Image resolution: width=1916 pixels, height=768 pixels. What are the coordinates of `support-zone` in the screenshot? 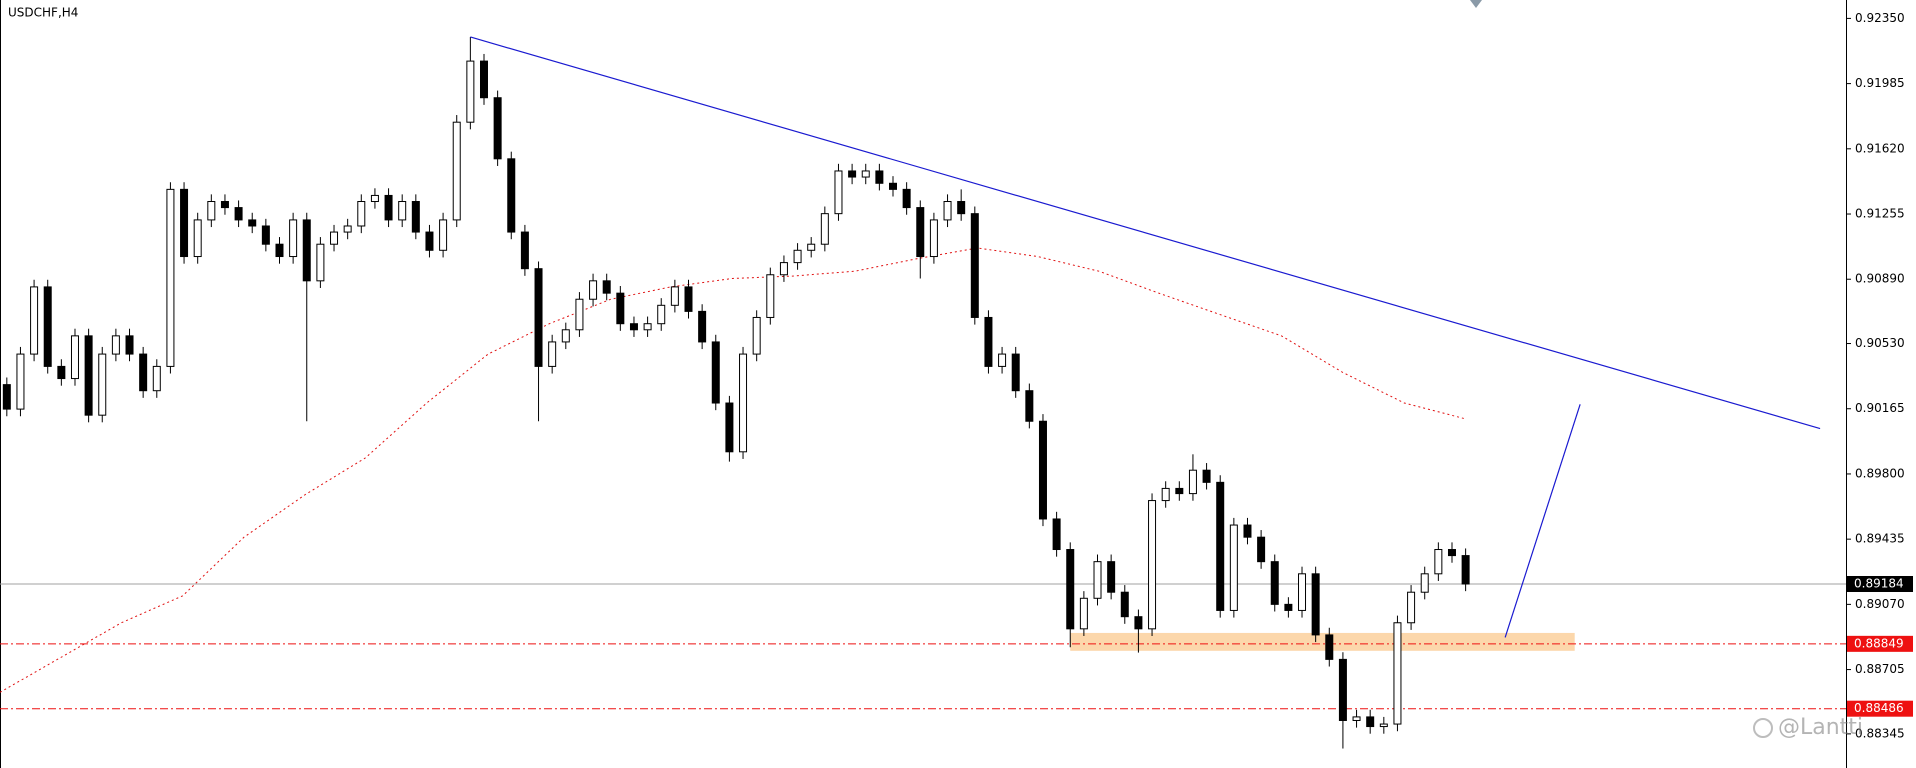 It's located at (1322, 641).